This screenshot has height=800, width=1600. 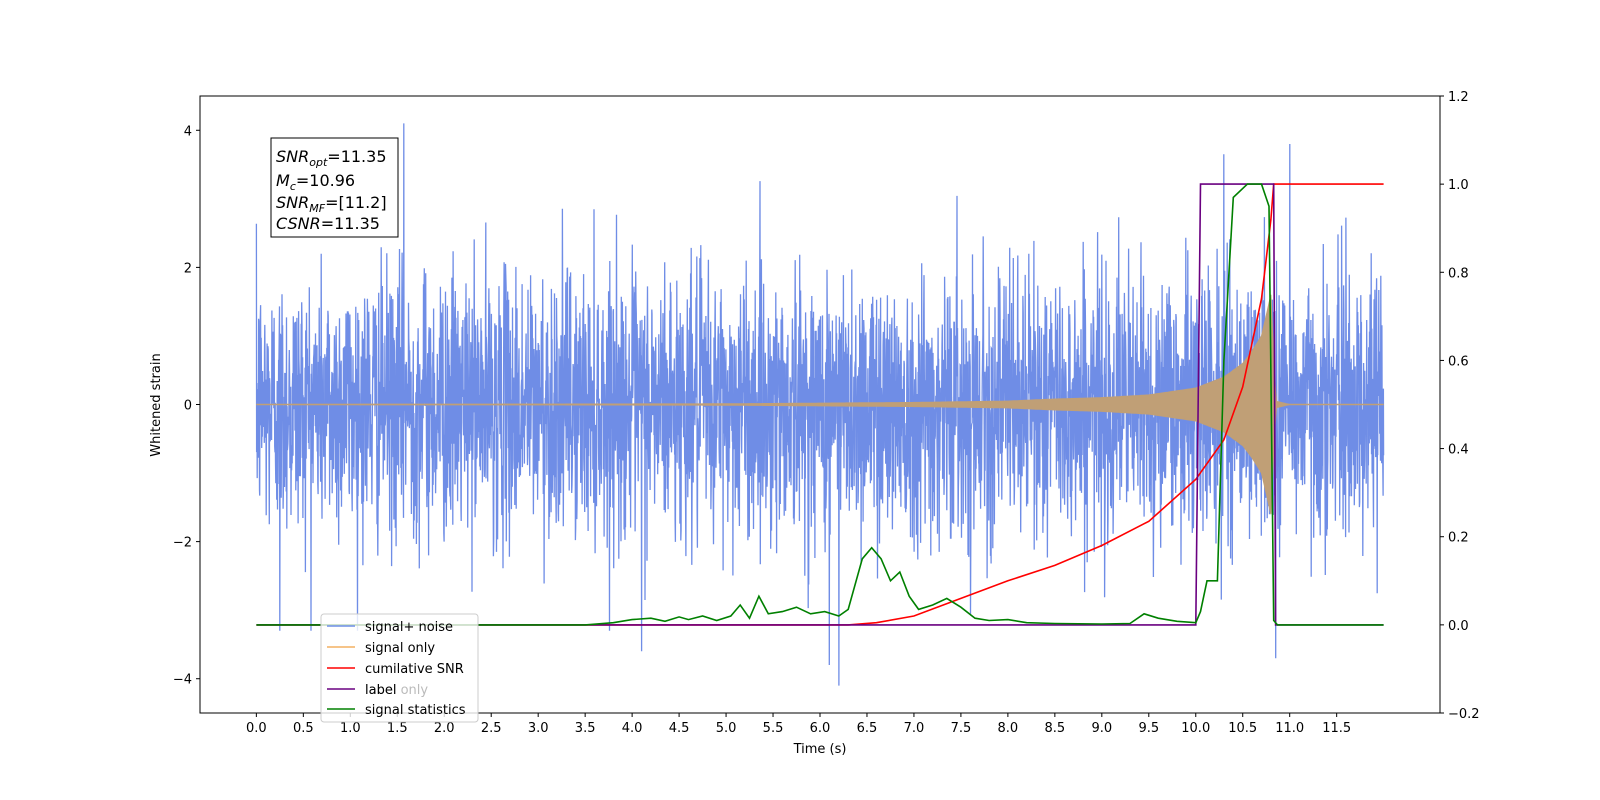 What do you see at coordinates (914, 728) in the screenshot?
I see `x-tick-label: 7.0` at bounding box center [914, 728].